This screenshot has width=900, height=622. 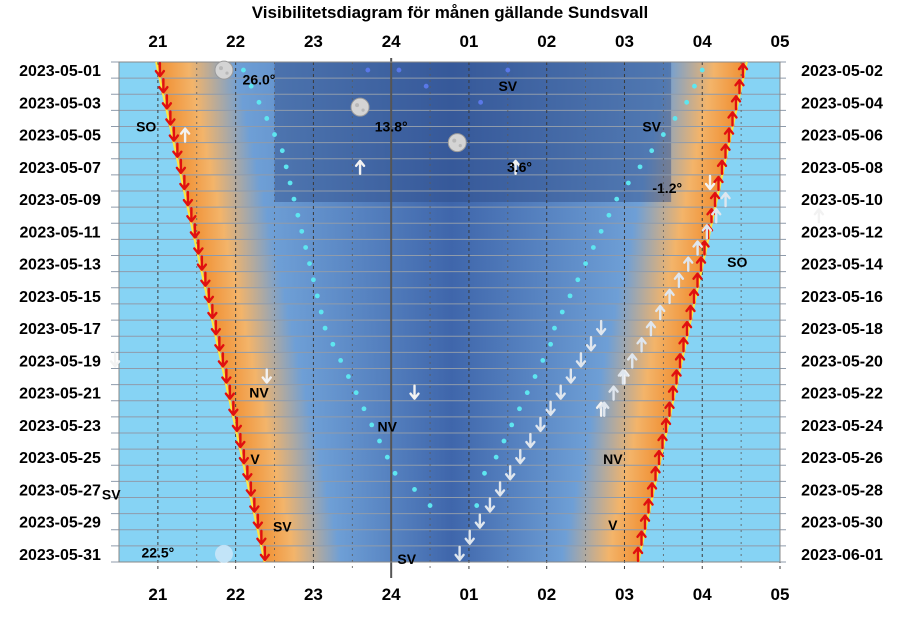 What do you see at coordinates (60, 523) in the screenshot?
I see `left-date-label: 2023-05-29` at bounding box center [60, 523].